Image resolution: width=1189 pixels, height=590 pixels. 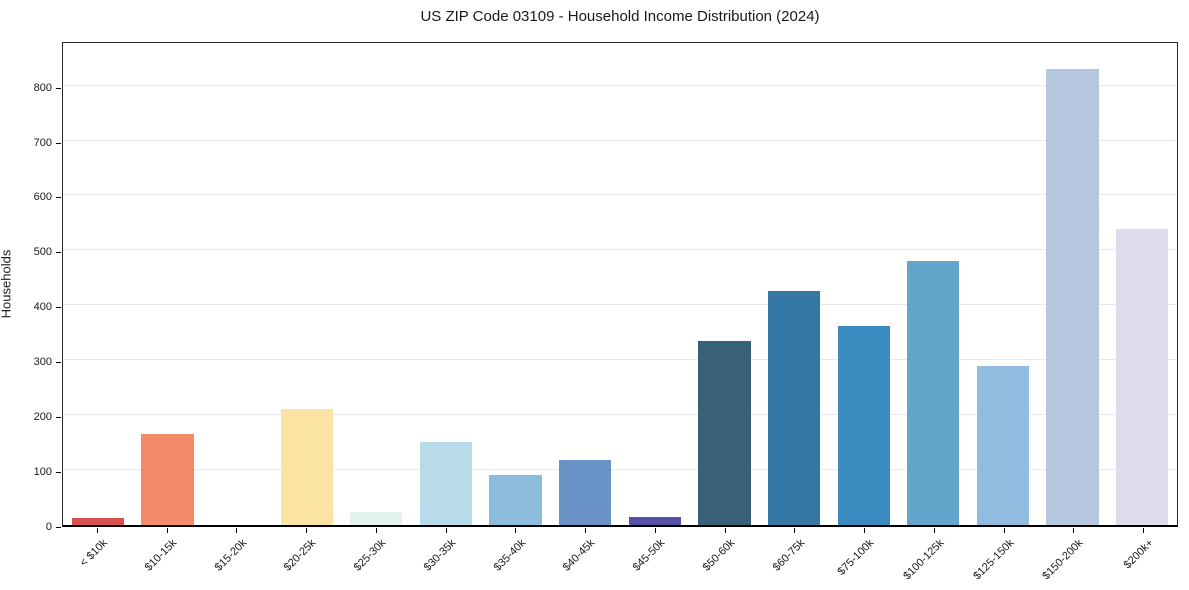 What do you see at coordinates (856, 557) in the screenshot?
I see `x-tick-label: $75-100k` at bounding box center [856, 557].